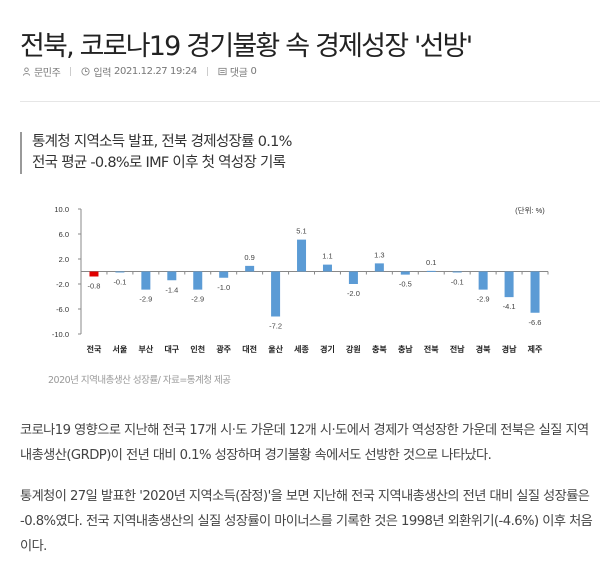  Describe the element at coordinates (120, 349) in the screenshot. I see `svg-text: 서울` at that location.